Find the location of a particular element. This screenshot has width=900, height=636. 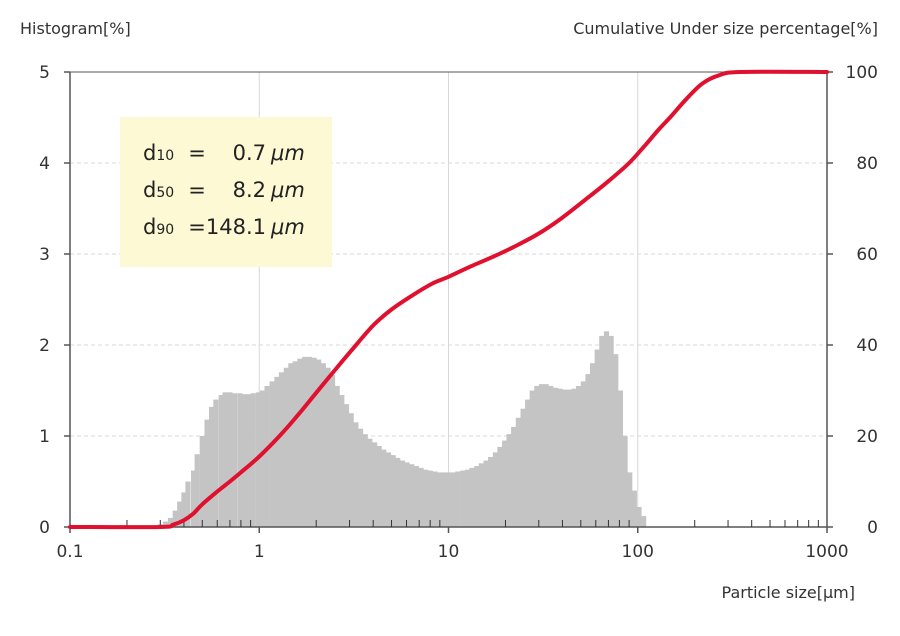

right-y-tick-label: 20 is located at coordinates (867, 437).